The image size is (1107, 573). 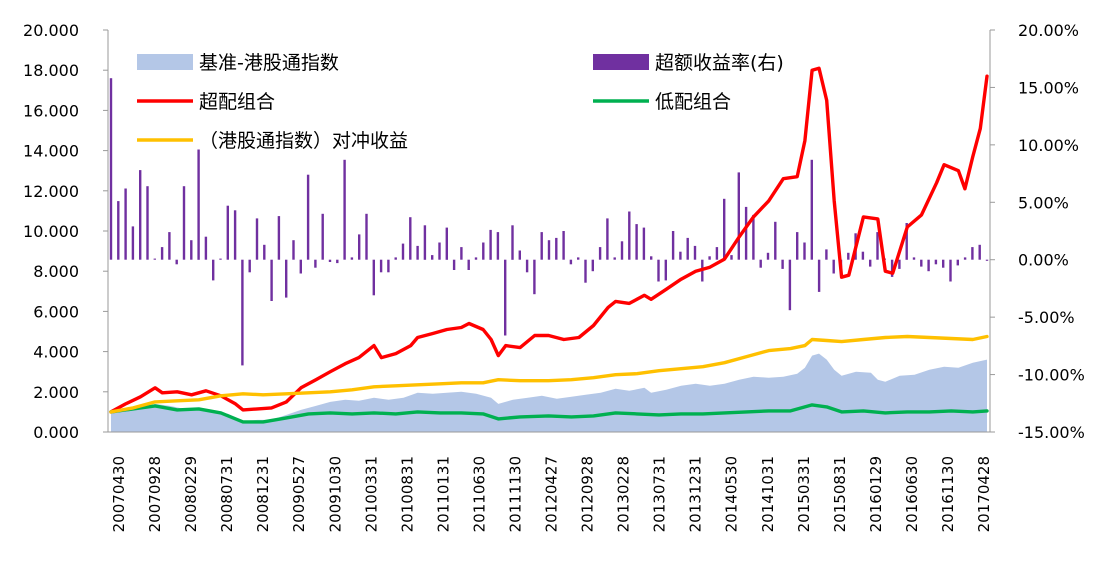 I want to click on legend-label: 低配组合, so click(x=693, y=102).